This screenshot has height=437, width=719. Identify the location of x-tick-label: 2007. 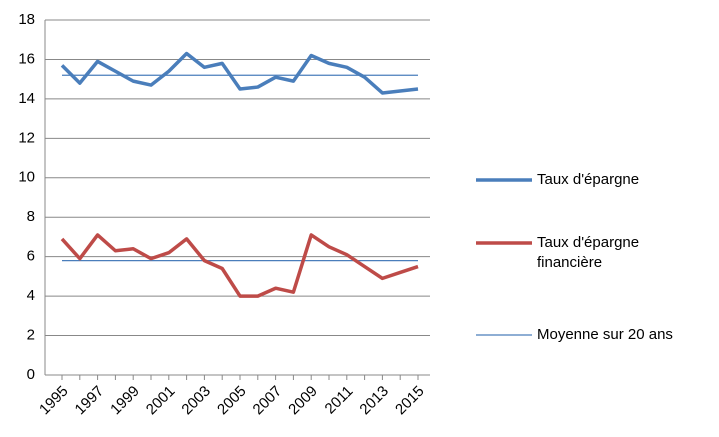
(268, 401).